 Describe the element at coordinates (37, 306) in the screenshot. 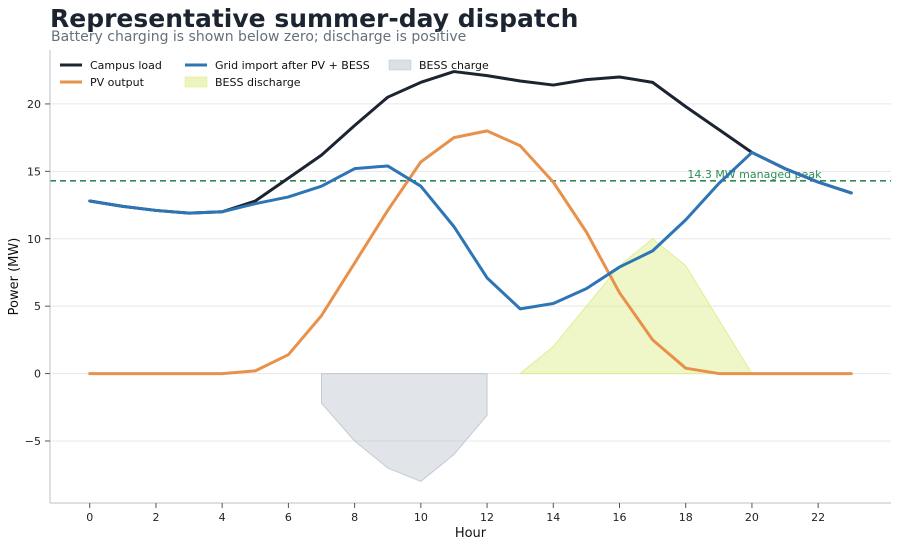

I see `y-tick-label: 5` at that location.